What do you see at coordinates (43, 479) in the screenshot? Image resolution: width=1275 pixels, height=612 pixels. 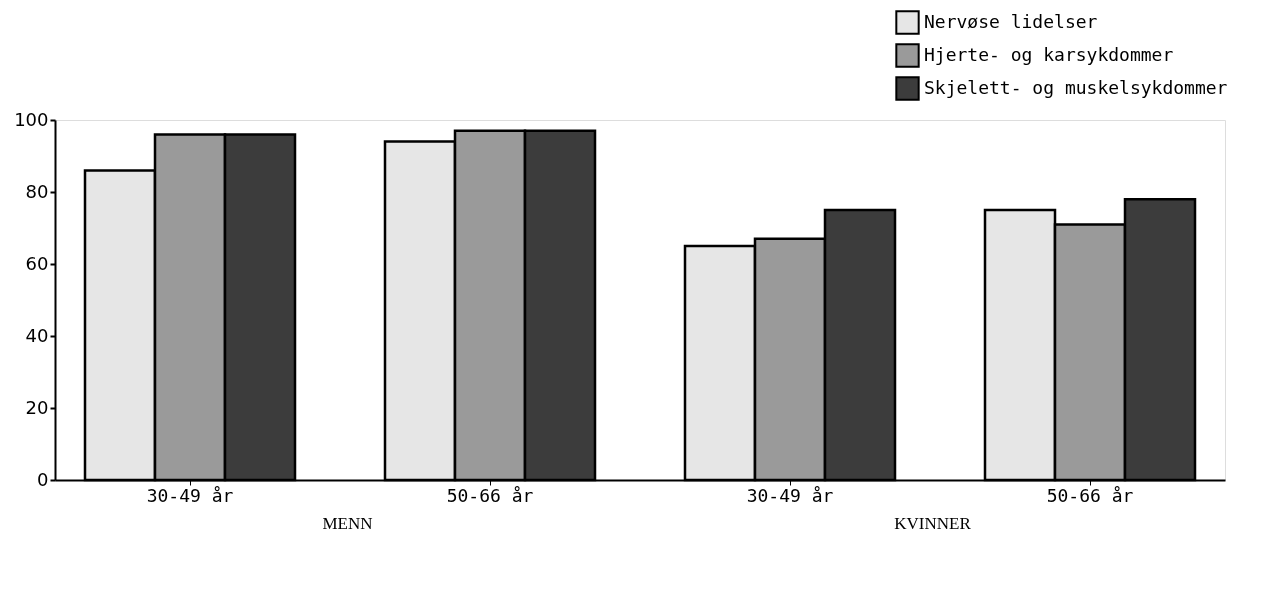 I see `y-tick-label: 0` at bounding box center [43, 479].